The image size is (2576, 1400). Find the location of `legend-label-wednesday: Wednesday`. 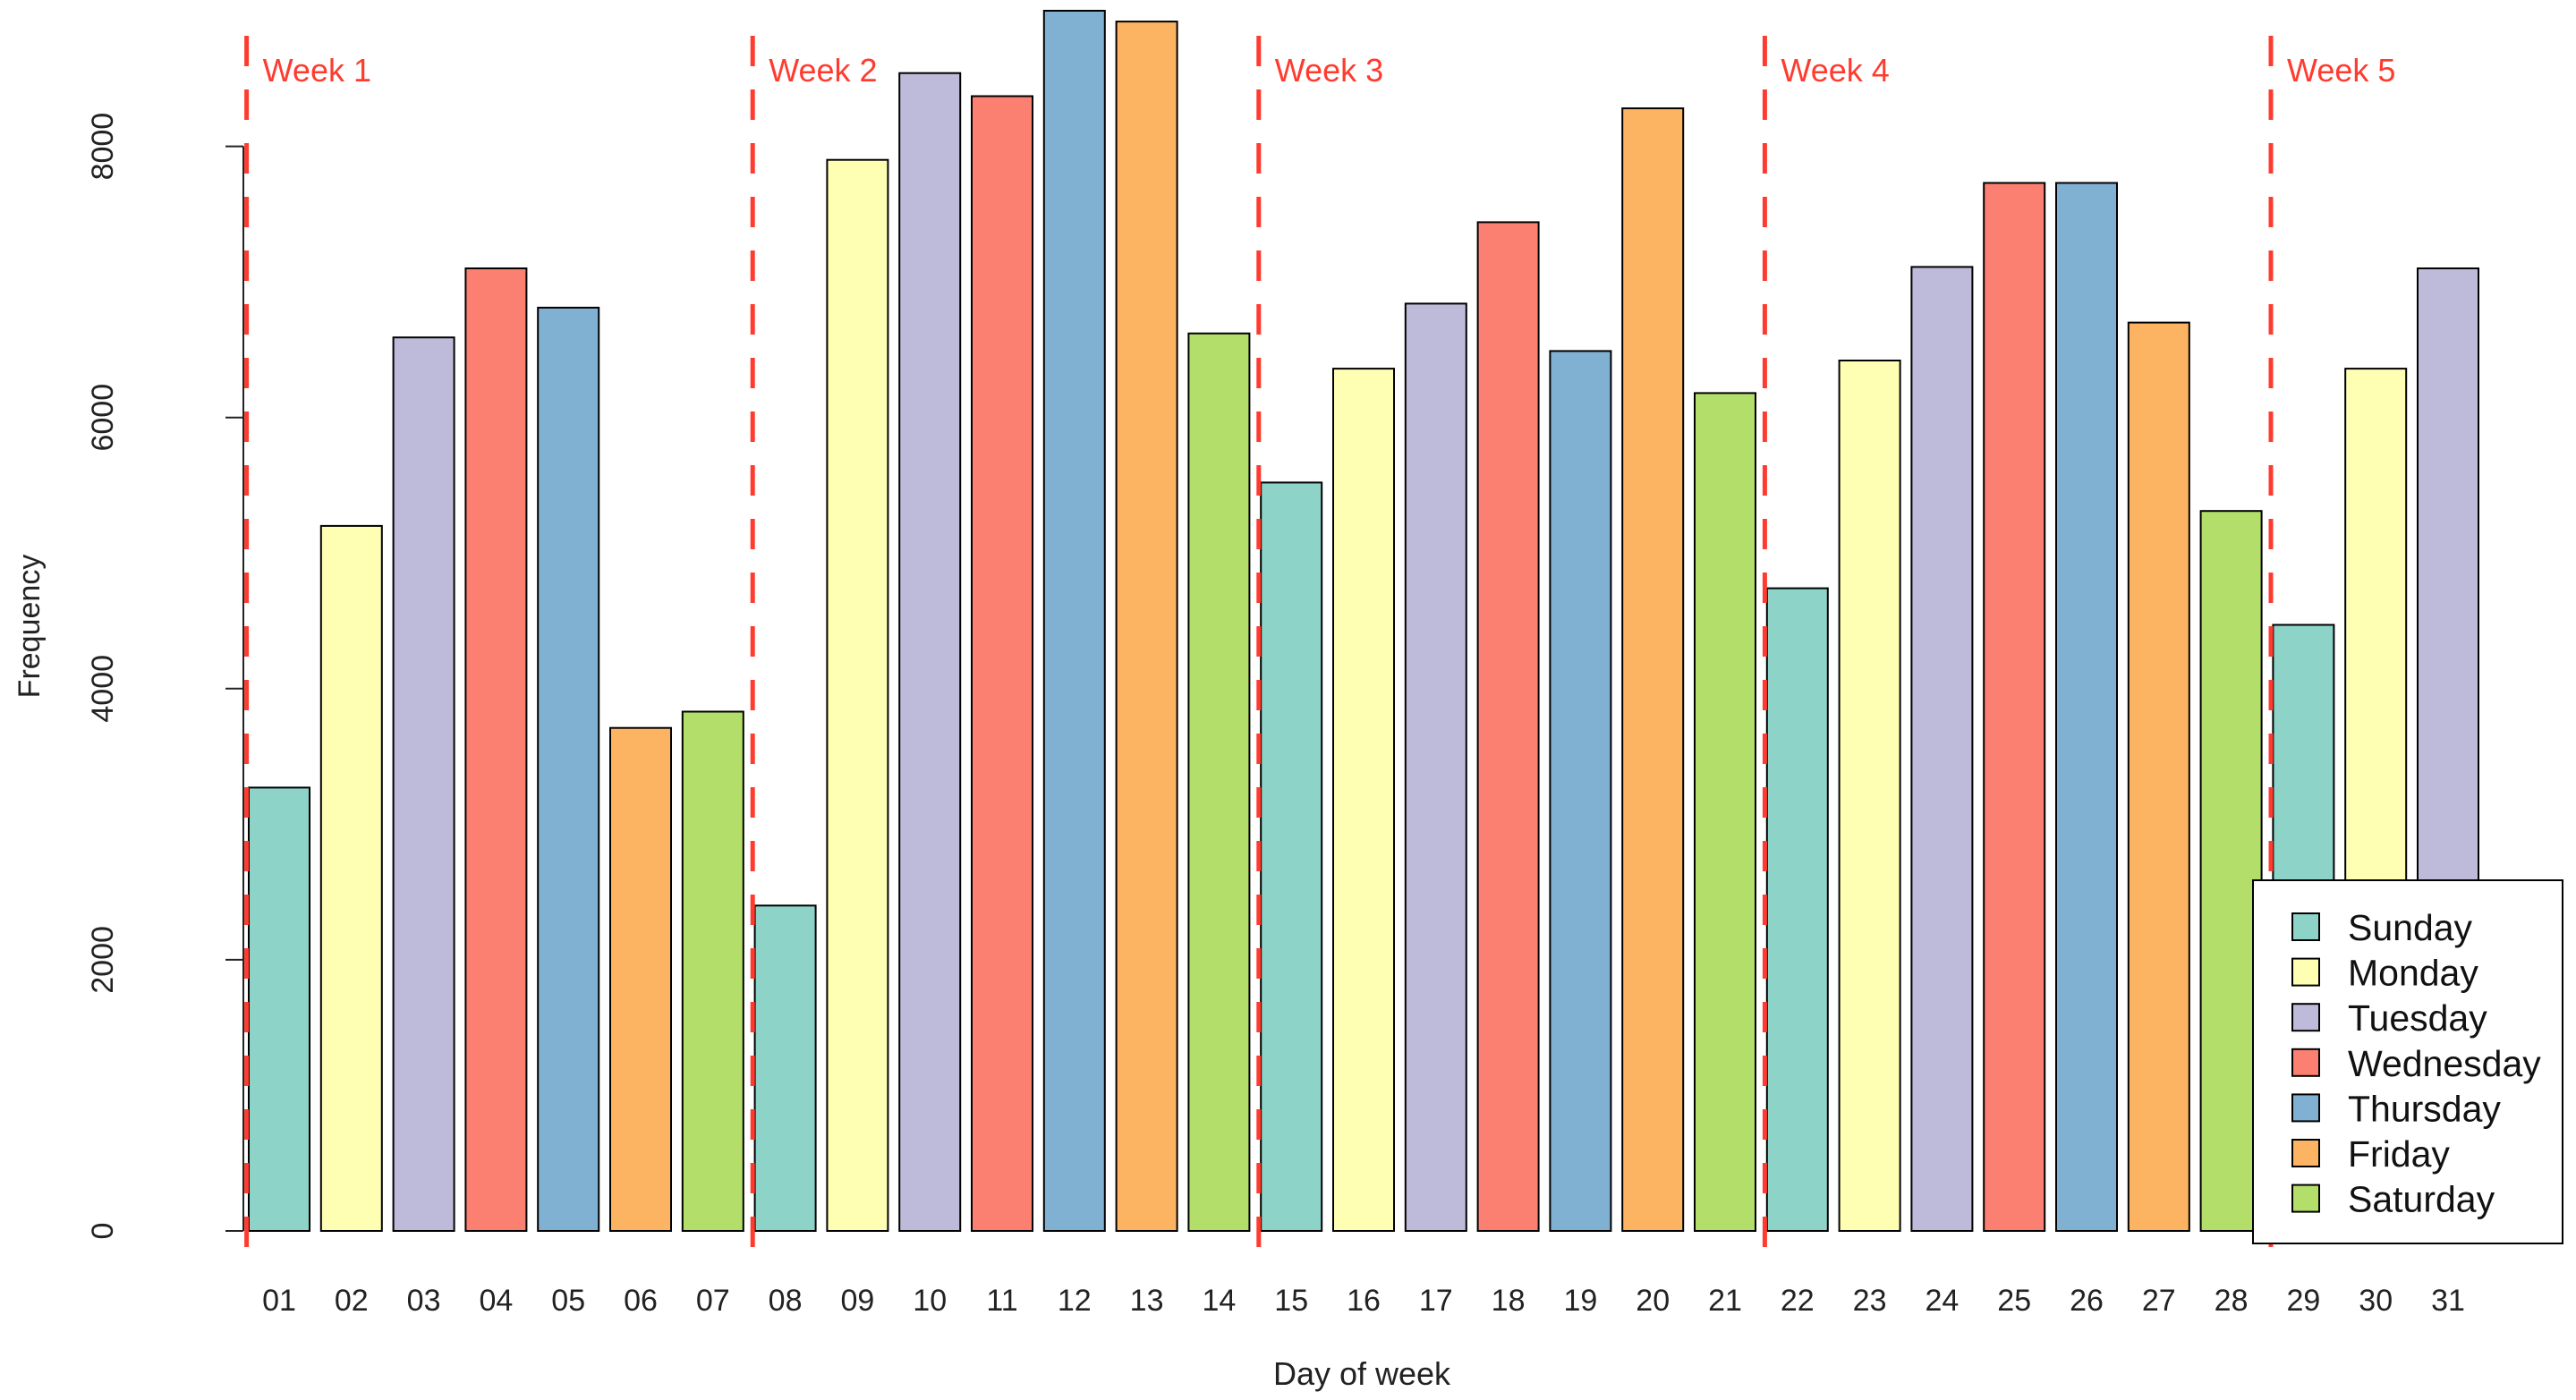

legend-label-wednesday: Wednesday is located at coordinates (2444, 1063).